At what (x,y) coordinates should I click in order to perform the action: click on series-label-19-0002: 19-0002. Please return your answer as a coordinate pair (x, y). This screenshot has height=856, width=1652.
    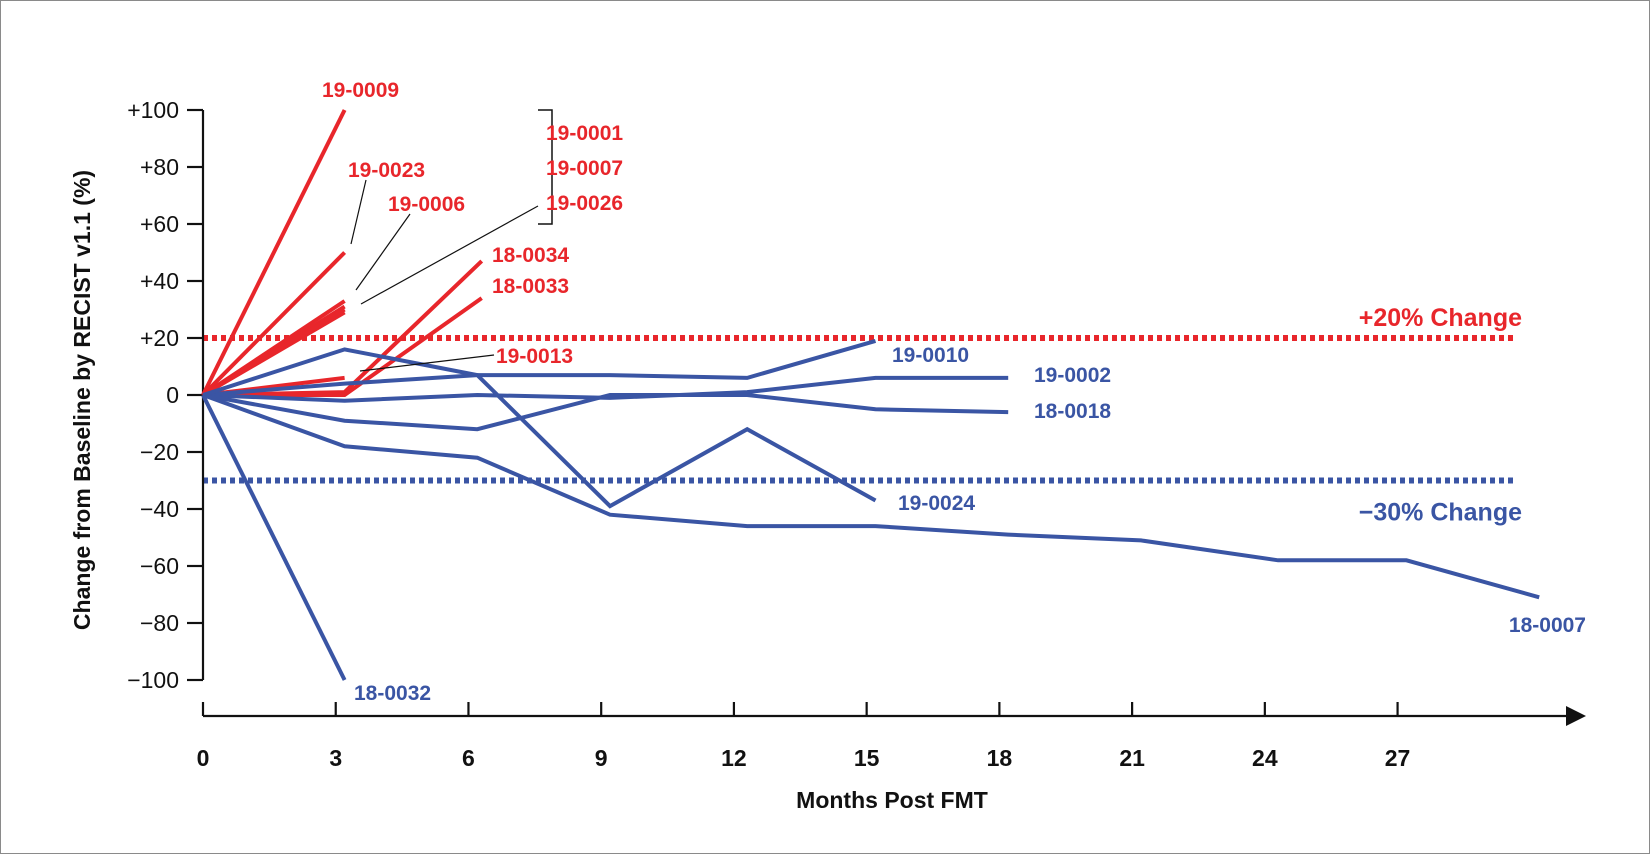
    Looking at the image, I should click on (1072, 375).